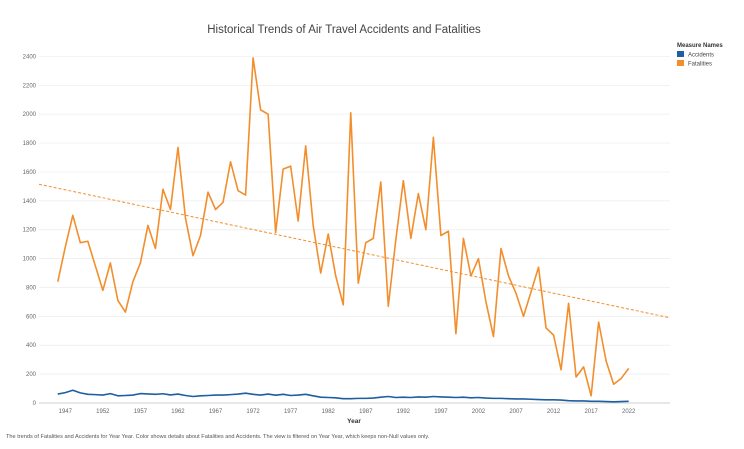 The width and height of the screenshot is (744, 449). Describe the element at coordinates (554, 412) in the screenshot. I see `x-tick-label: 2012` at that location.